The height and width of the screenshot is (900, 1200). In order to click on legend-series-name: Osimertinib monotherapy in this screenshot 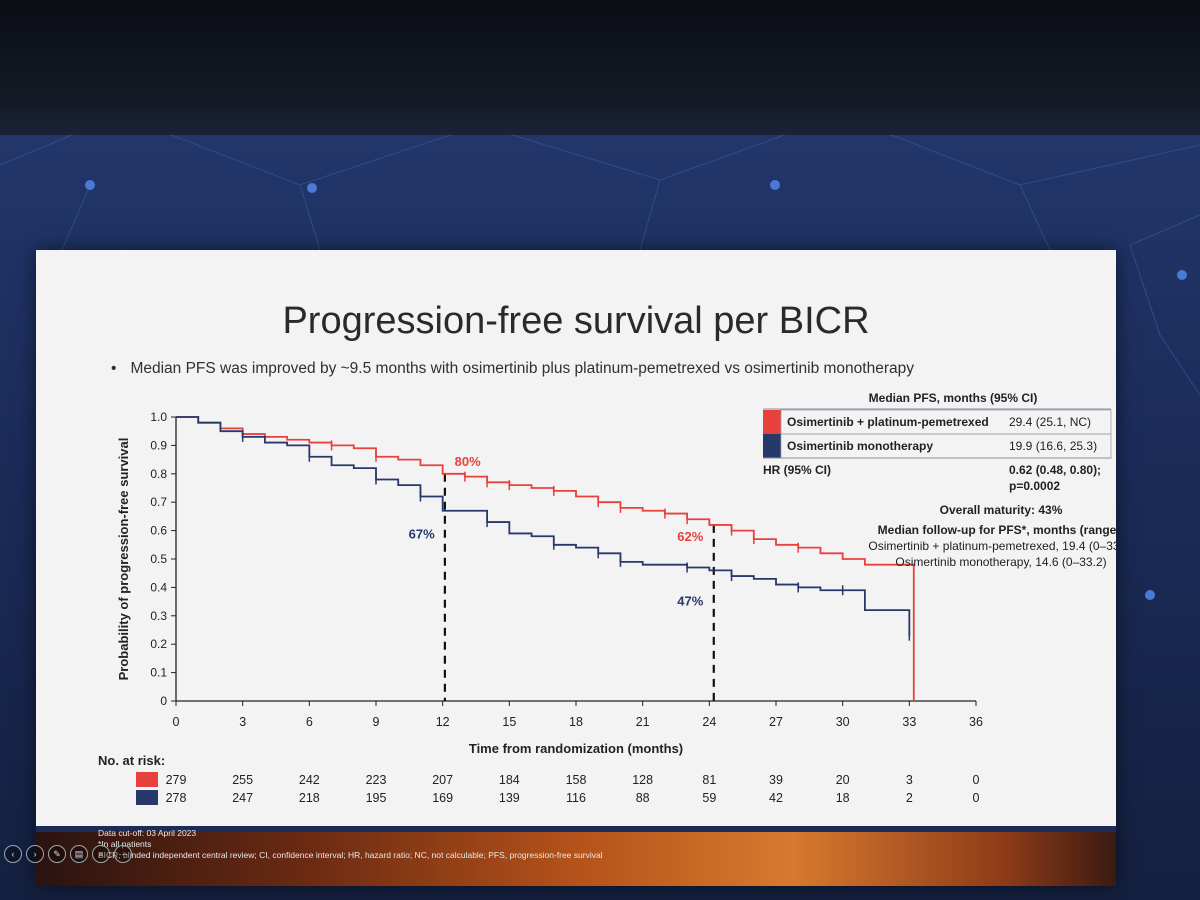, I will do `click(860, 446)`.